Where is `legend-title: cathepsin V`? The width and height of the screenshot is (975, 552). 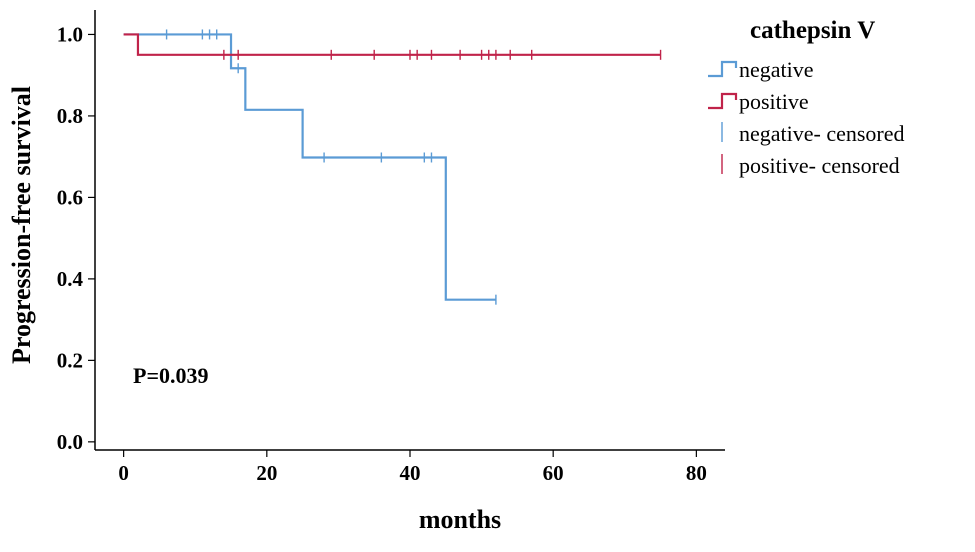 legend-title: cathepsin V is located at coordinates (812, 30).